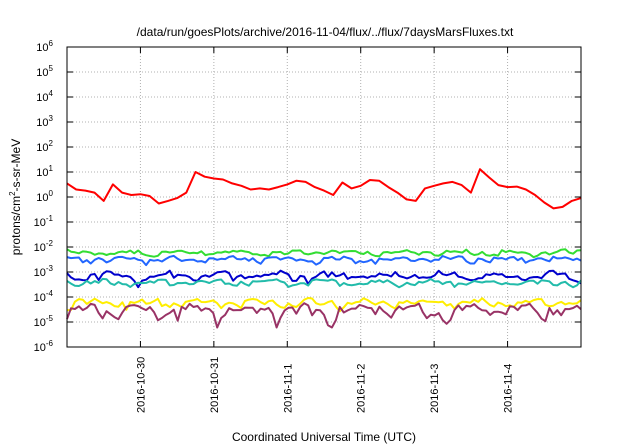  What do you see at coordinates (50, 293) in the screenshot?
I see `y-tick-exp: -4` at bounding box center [50, 293].